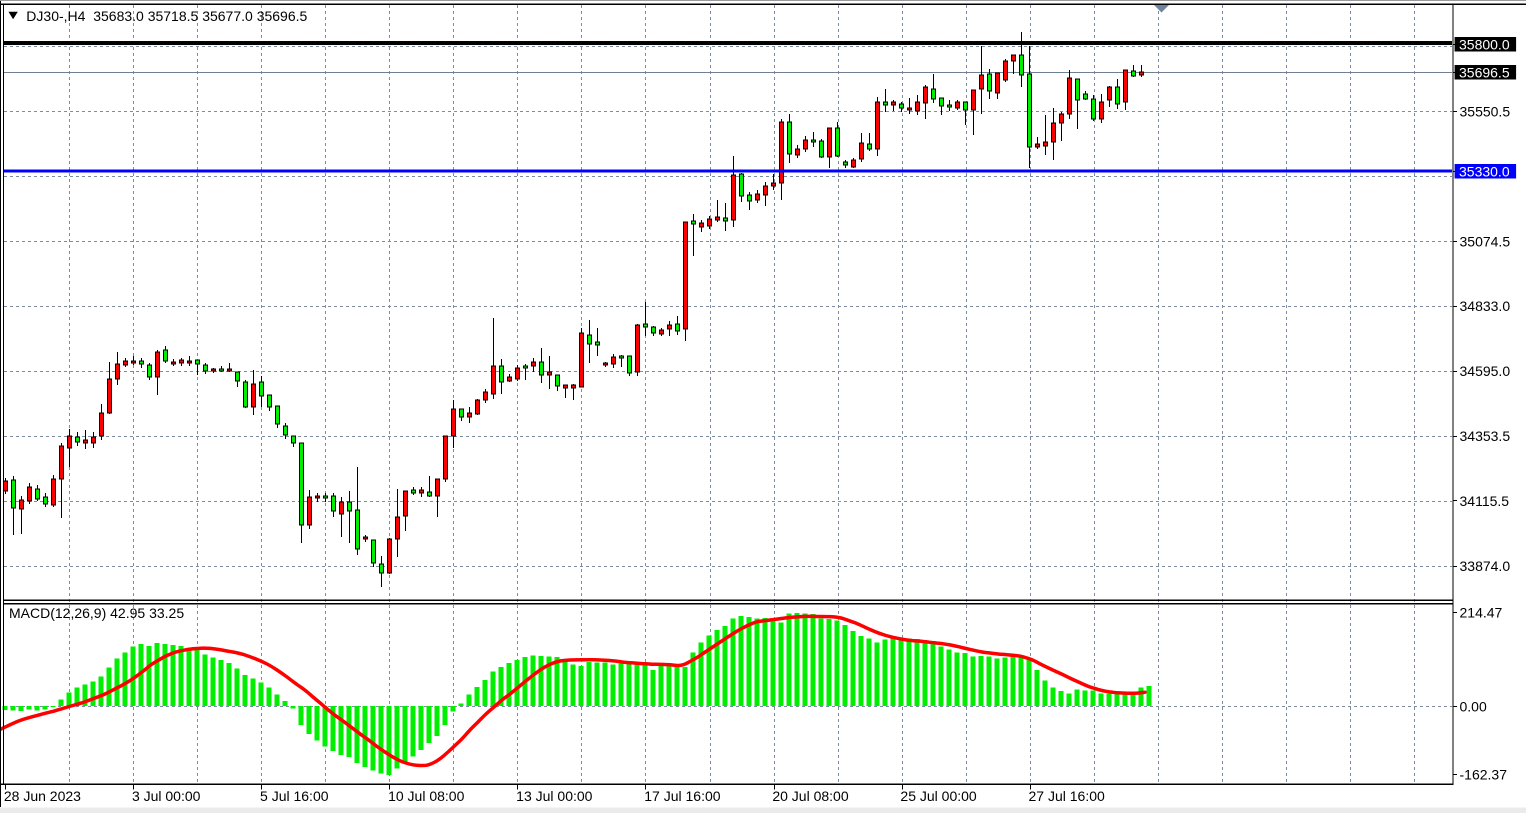  I want to click on svg-text: 34353.5, so click(1485, 436).